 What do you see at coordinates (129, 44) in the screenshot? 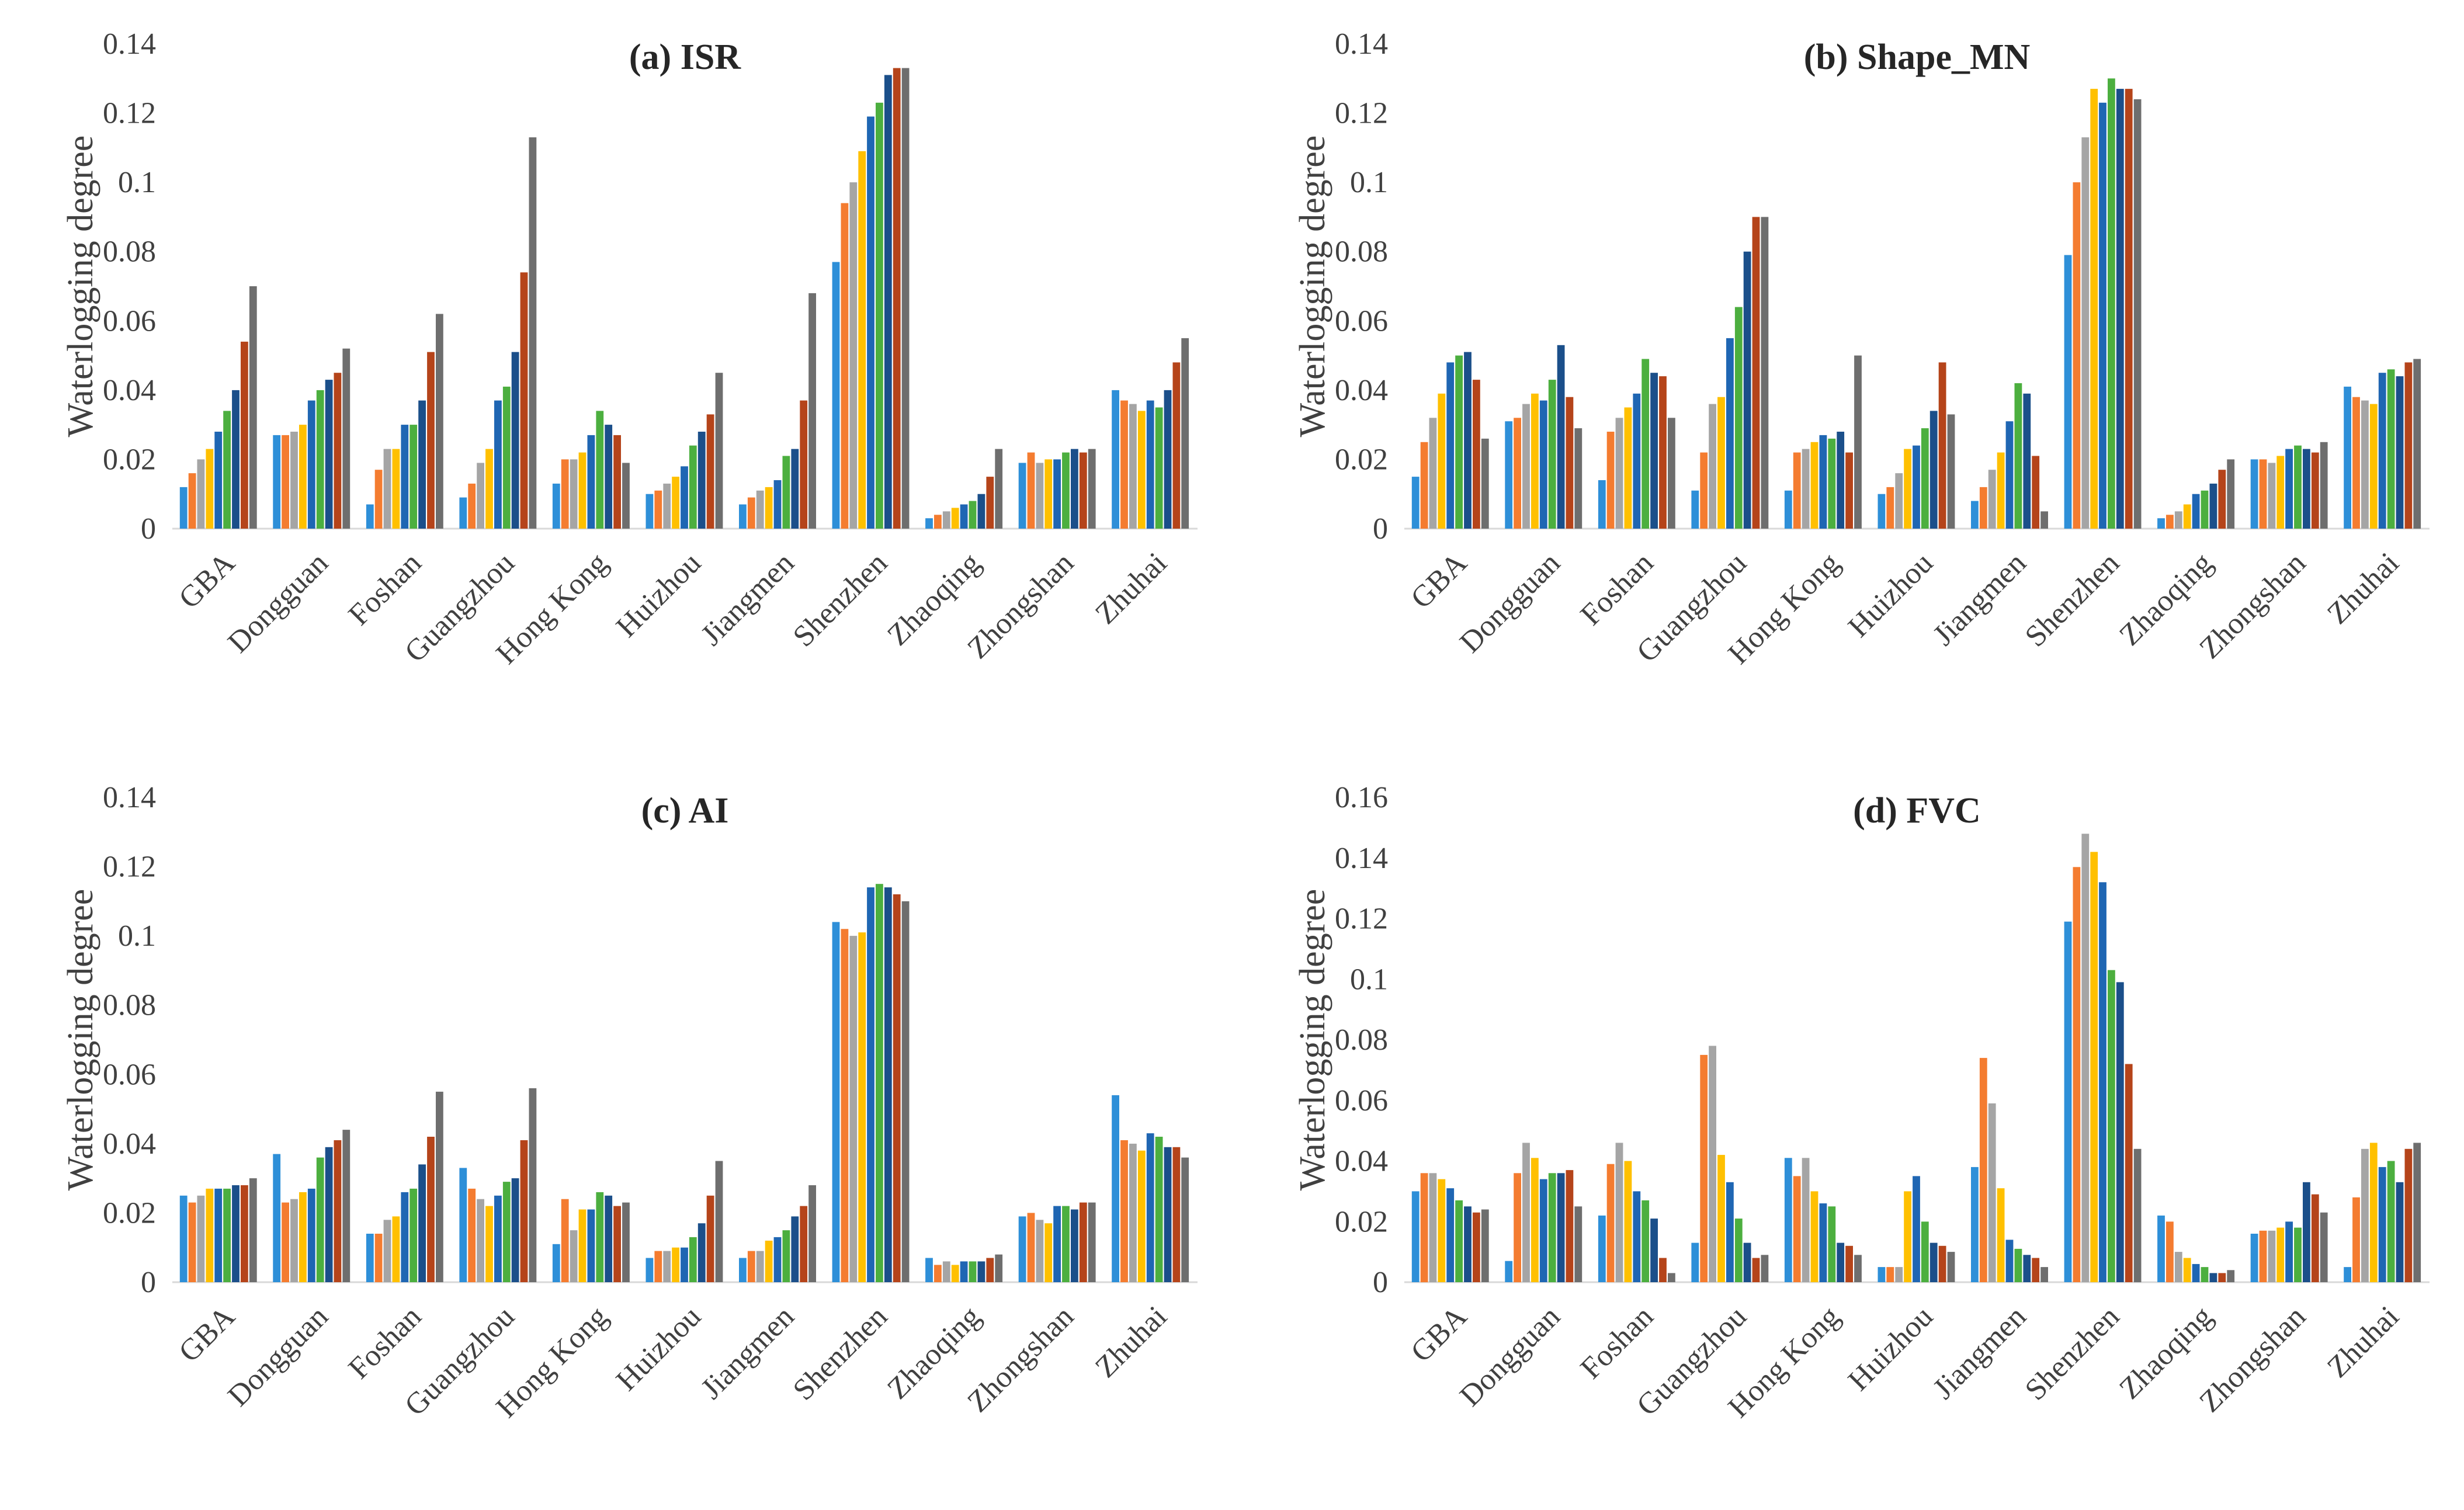
I see `y-tick-label: 0.14` at bounding box center [129, 44].